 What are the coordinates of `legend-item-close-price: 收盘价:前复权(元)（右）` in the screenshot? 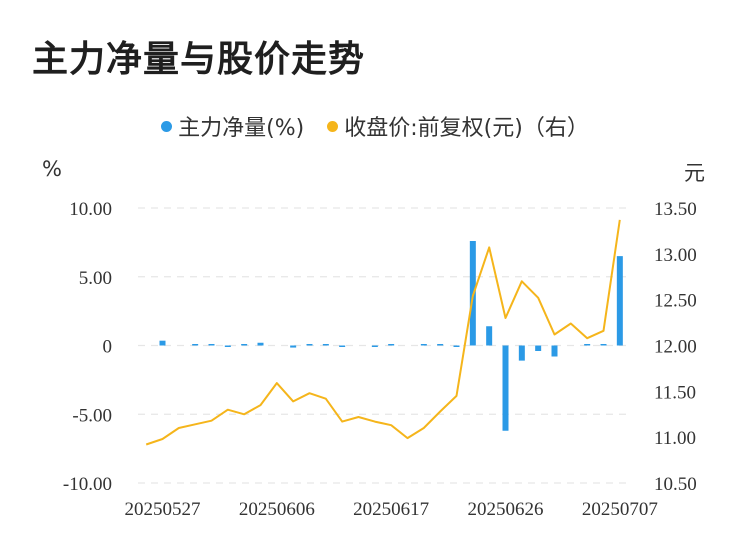 It's located at (458, 126).